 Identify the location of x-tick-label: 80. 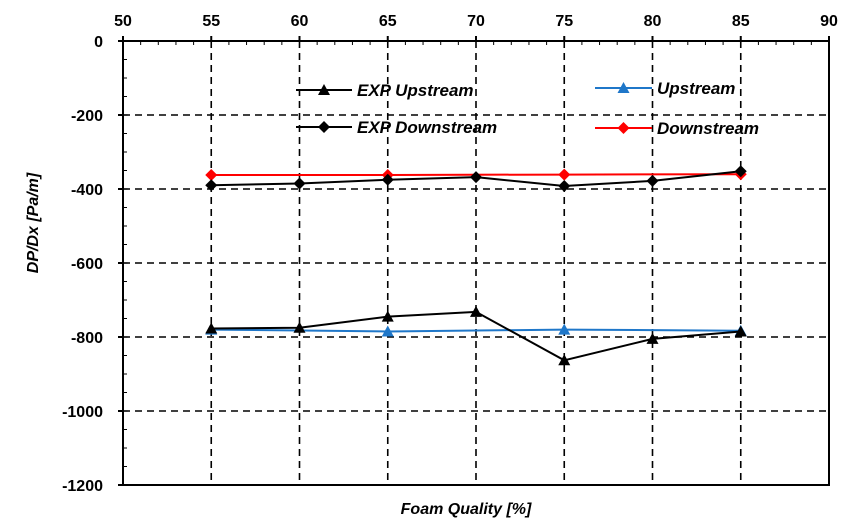
(653, 21).